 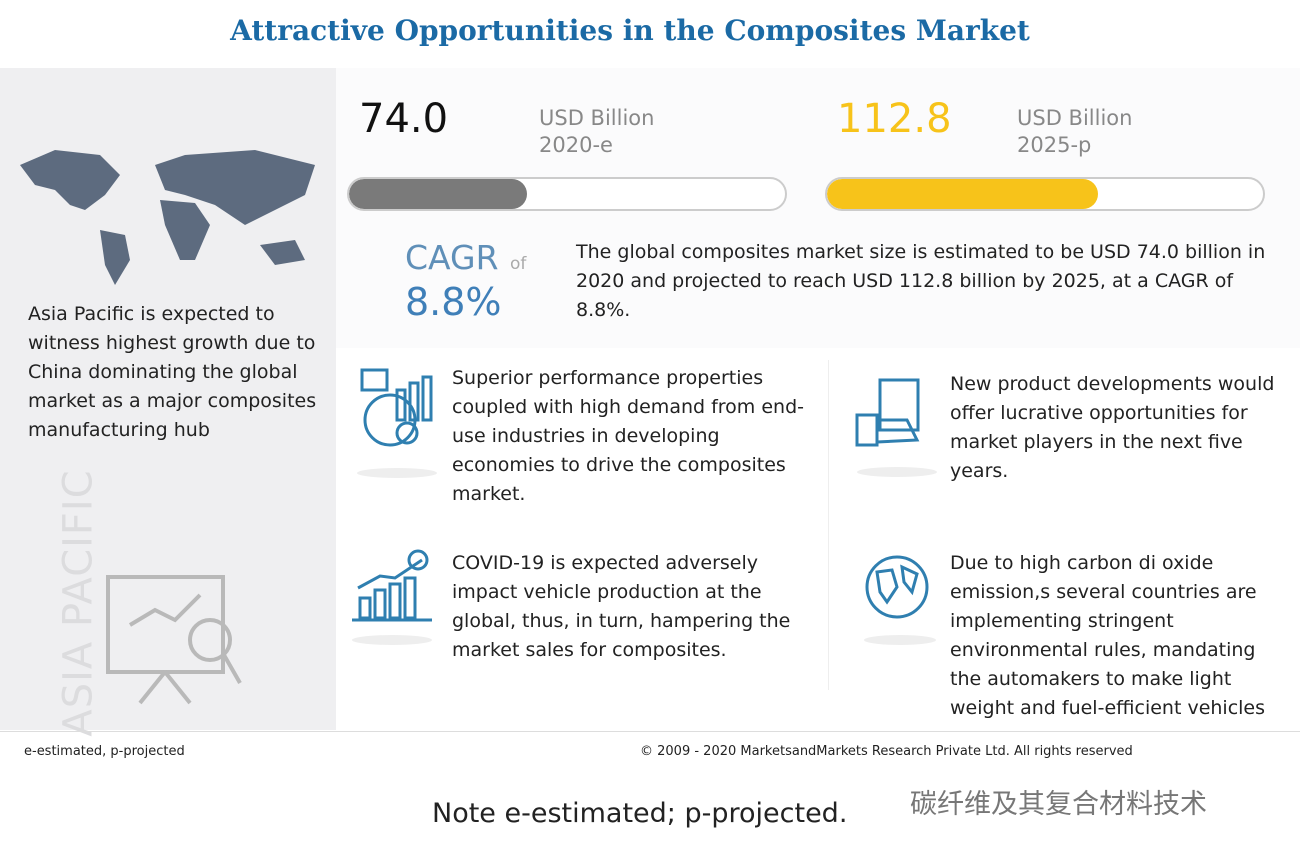 What do you see at coordinates (167, 217) in the screenshot?
I see `world-map` at bounding box center [167, 217].